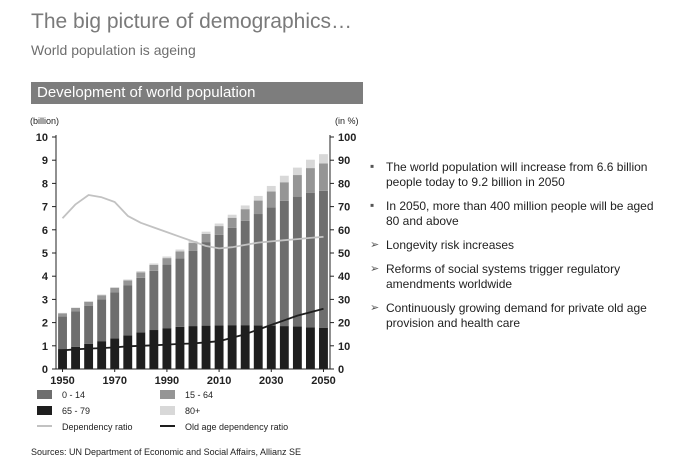 Image resolution: width=674 pixels, height=470 pixels. Describe the element at coordinates (192, 222) in the screenshot. I see `series-line` at that location.